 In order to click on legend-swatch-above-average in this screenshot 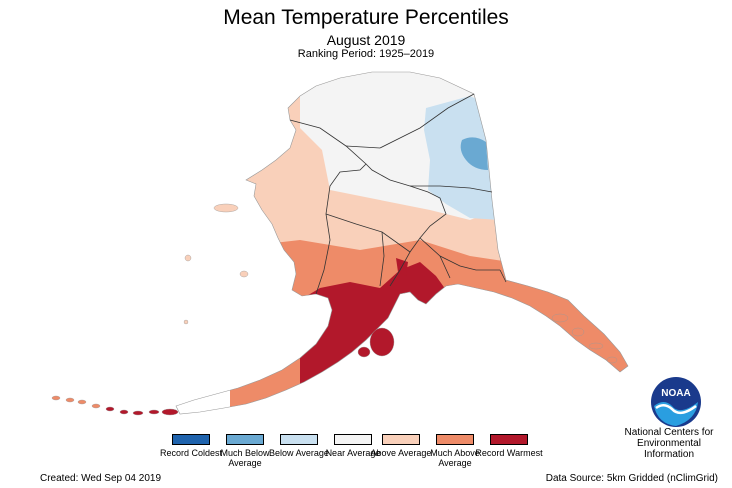, I will do `click(401, 439)`.